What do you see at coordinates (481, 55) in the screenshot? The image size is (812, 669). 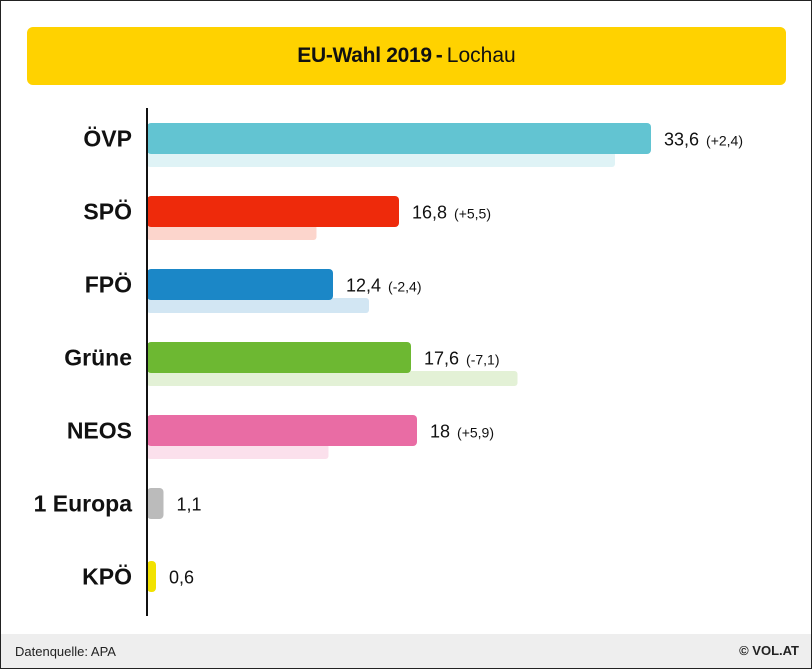 I see `chart-subtitle: Lochau` at bounding box center [481, 55].